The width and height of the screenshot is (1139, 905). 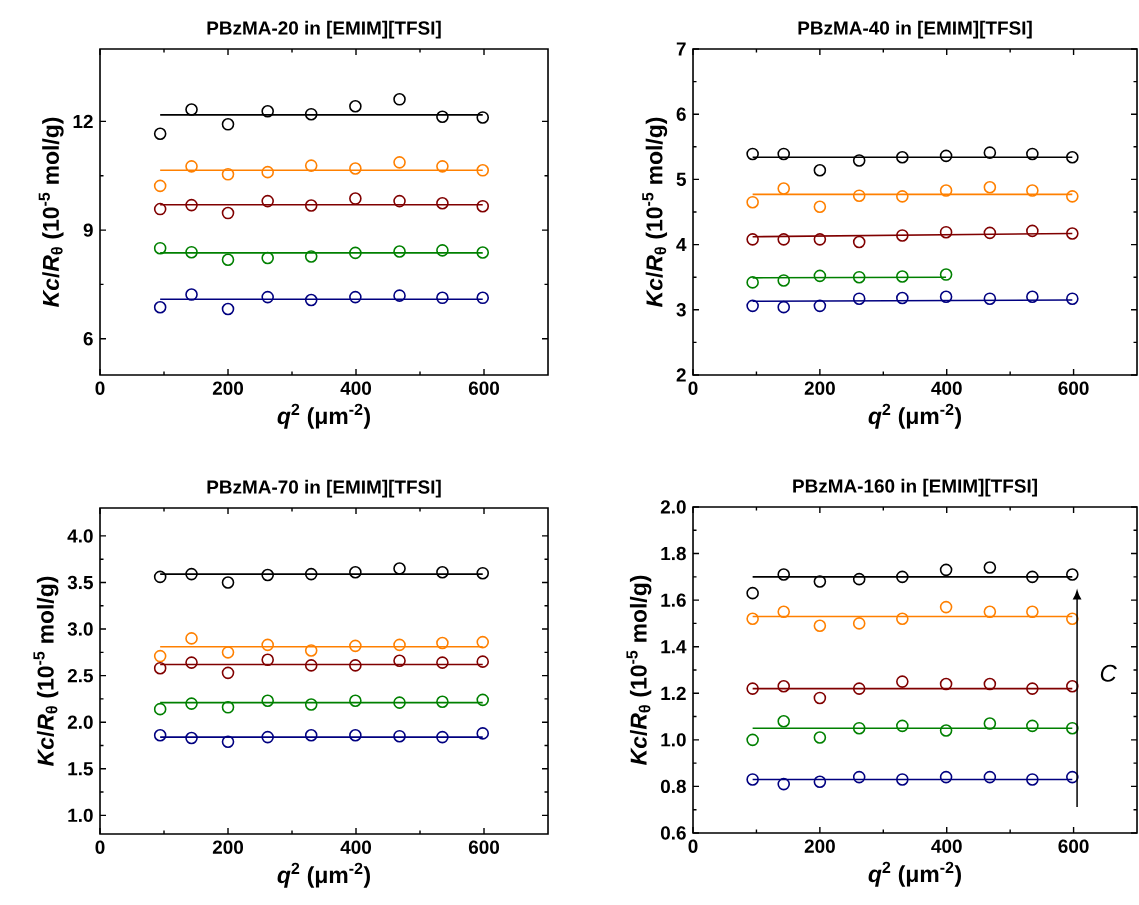 What do you see at coordinates (915, 487) in the screenshot?
I see `chart-title: PBzMA-160 in [EMIM][TFSI]` at bounding box center [915, 487].